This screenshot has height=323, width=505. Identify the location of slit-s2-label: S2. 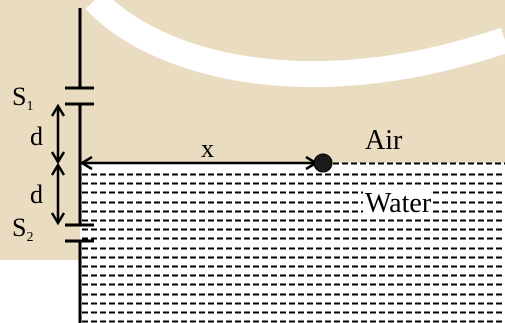
(22, 229).